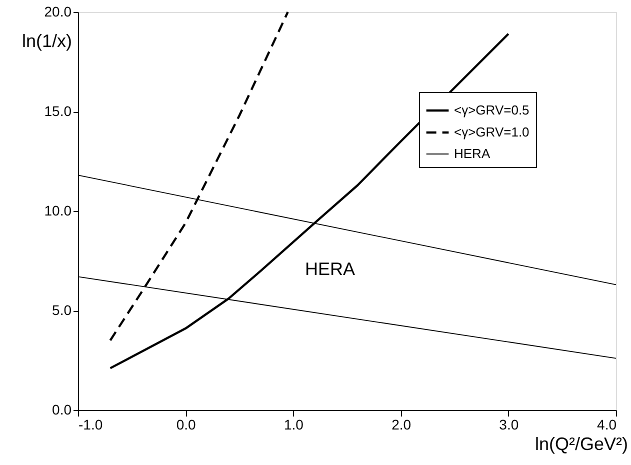 This screenshot has height=465, width=631. What do you see at coordinates (62, 310) in the screenshot?
I see `y-tick-label: 5.0` at bounding box center [62, 310].